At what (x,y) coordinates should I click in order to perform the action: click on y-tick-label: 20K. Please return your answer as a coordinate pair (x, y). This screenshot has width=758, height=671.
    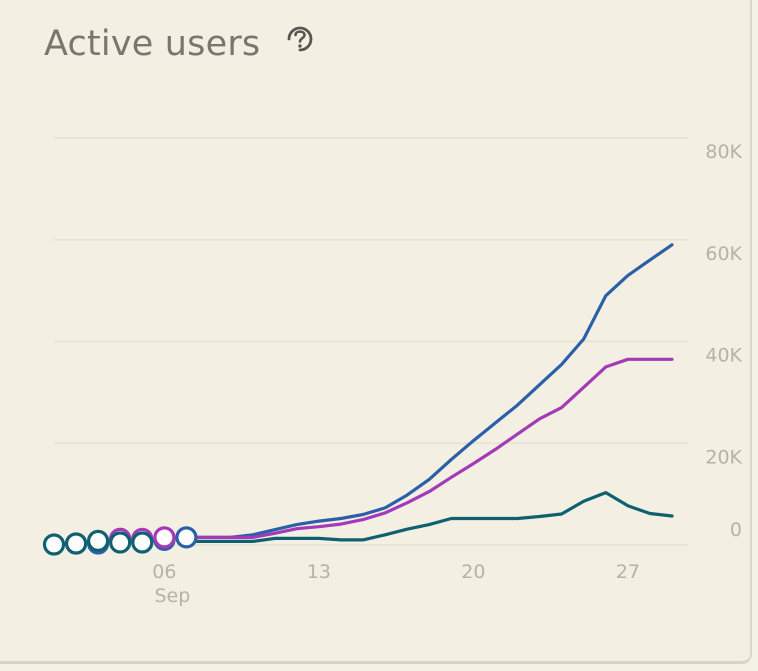
    Looking at the image, I should click on (723, 457).